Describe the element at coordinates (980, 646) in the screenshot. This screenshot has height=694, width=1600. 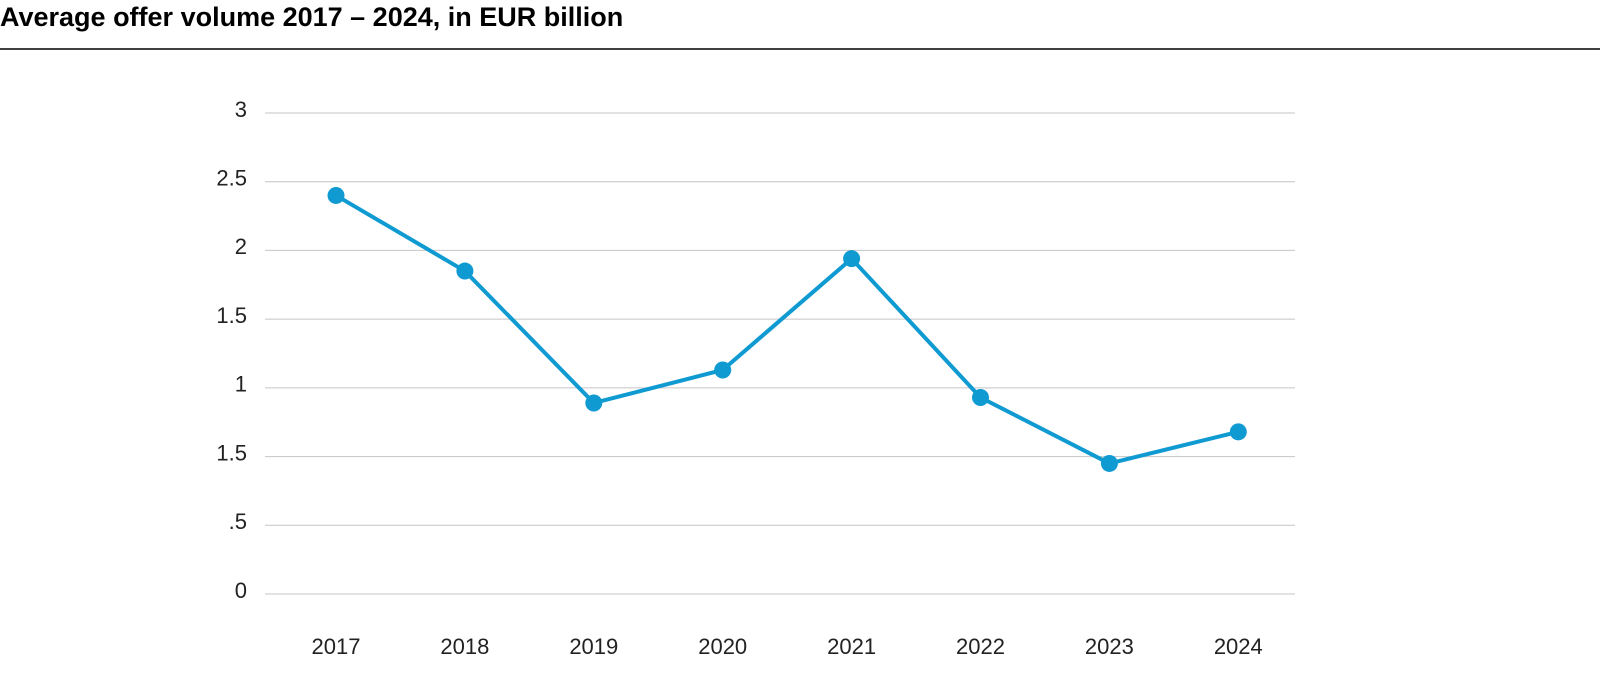
I see `x-tick-label: 2022` at that location.